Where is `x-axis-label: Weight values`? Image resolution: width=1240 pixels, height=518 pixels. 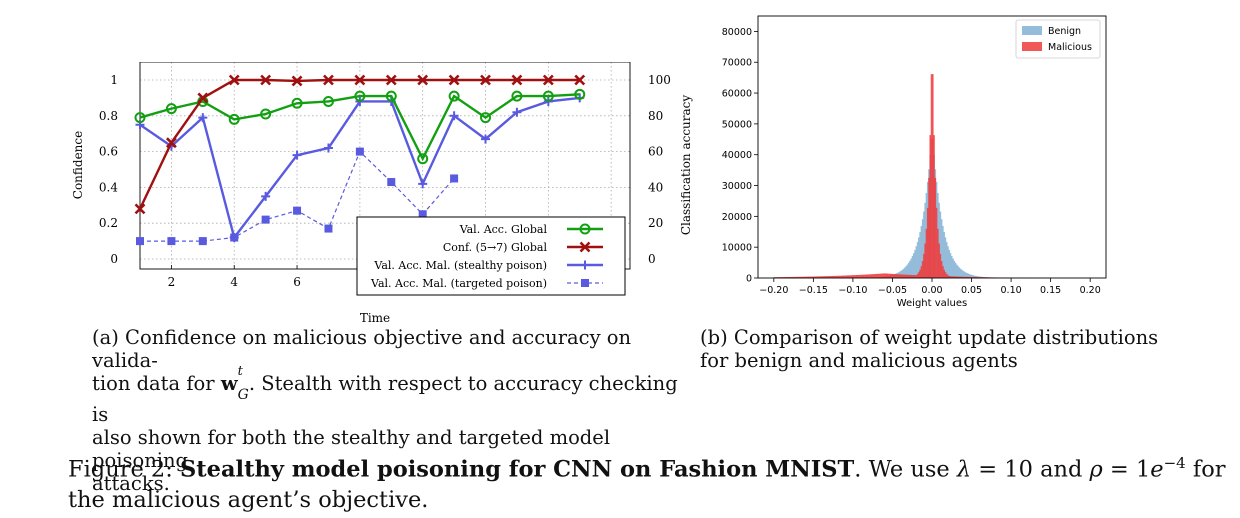
x-axis-label: Weight values is located at coordinates (932, 303).